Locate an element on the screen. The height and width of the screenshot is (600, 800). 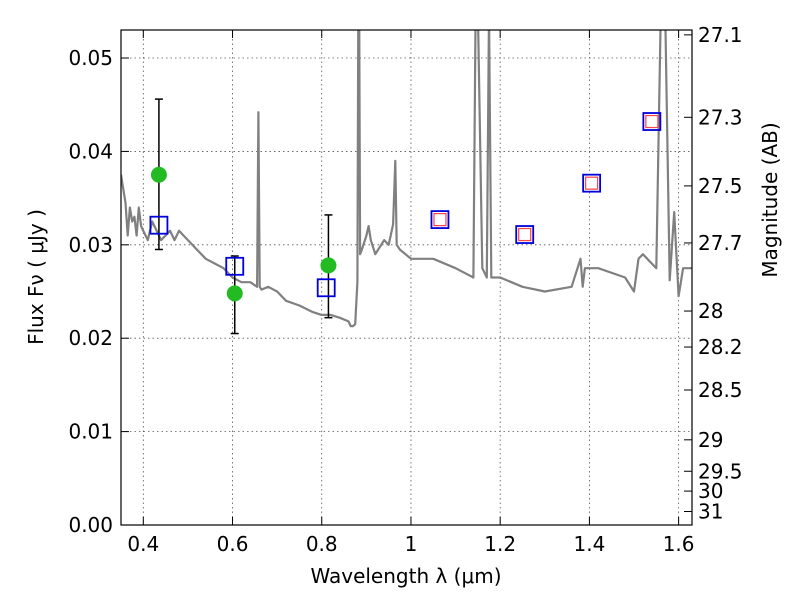
y-tick-label: 0.02 is located at coordinates (90, 338).